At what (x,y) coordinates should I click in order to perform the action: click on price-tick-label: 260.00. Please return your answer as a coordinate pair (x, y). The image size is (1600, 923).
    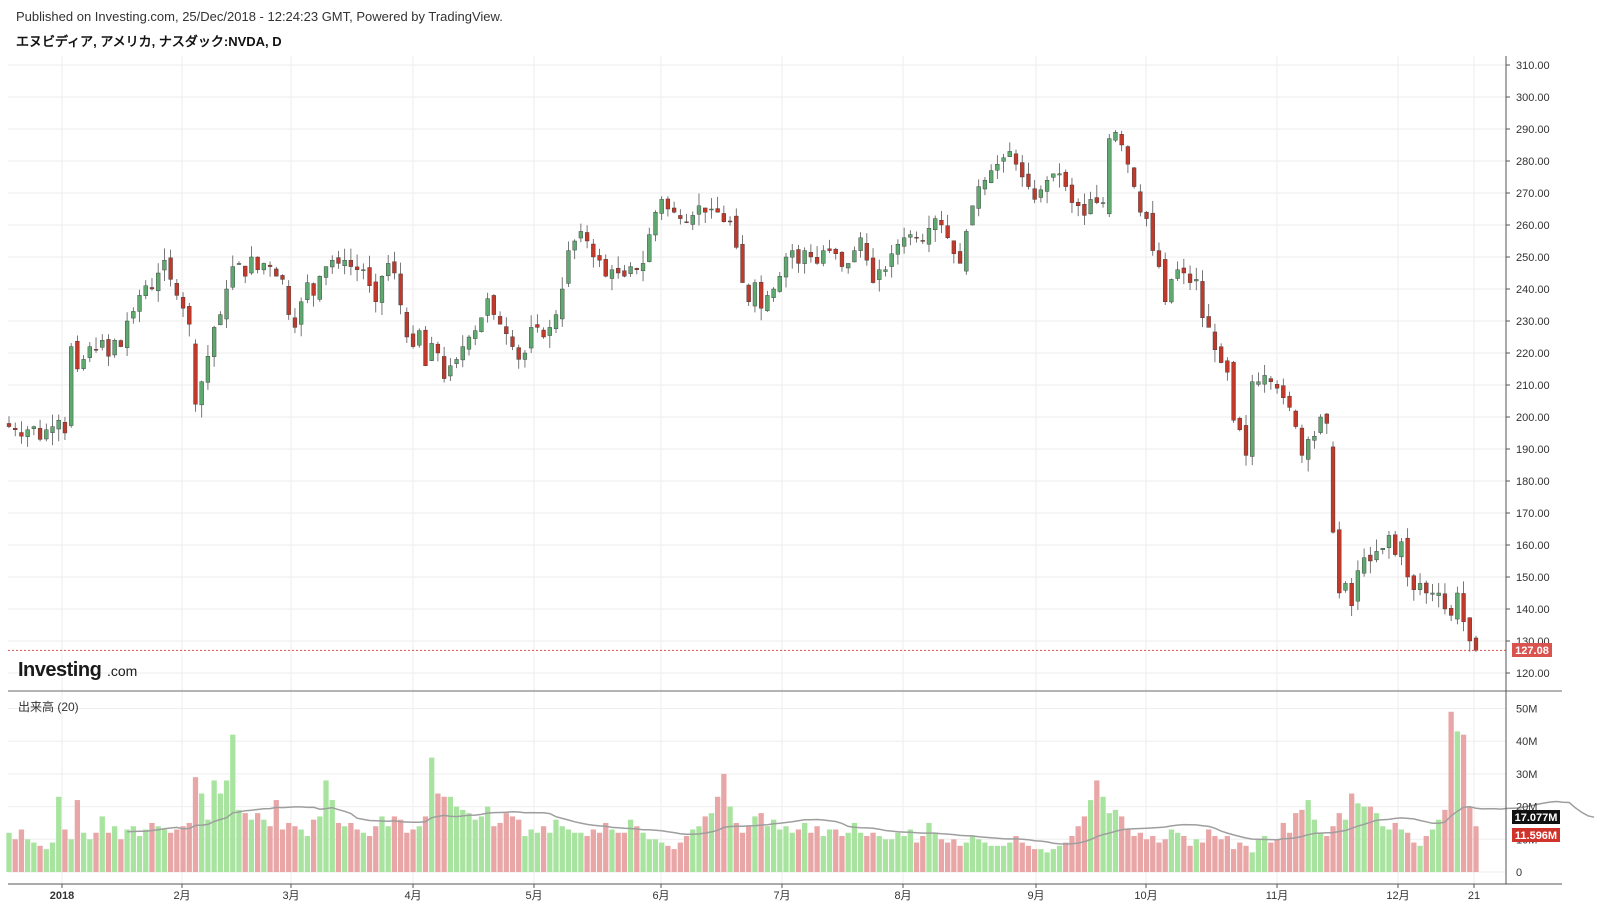
    Looking at the image, I should click on (1533, 226).